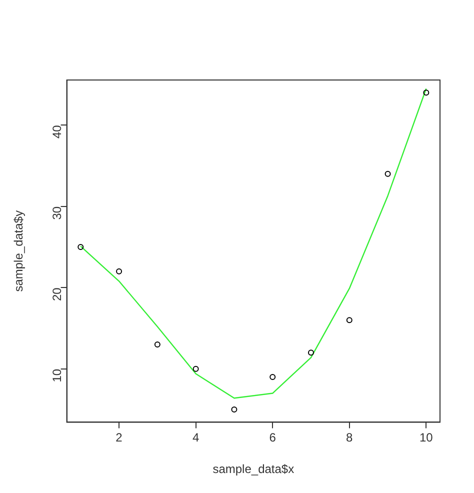 The width and height of the screenshot is (474, 493). I want to click on x-tick-label: 4, so click(196, 437).